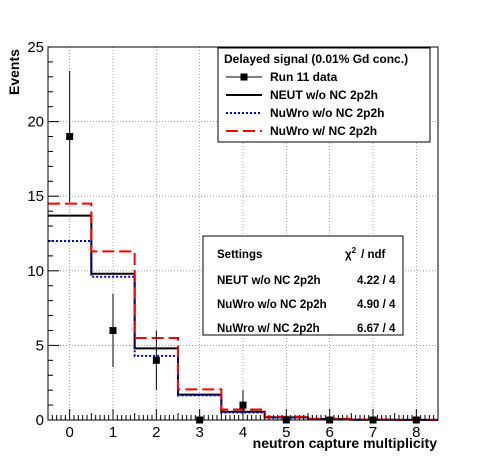 This screenshot has width=486, height=466. What do you see at coordinates (239, 255) in the screenshot?
I see `settings-header-label: Settings` at bounding box center [239, 255].